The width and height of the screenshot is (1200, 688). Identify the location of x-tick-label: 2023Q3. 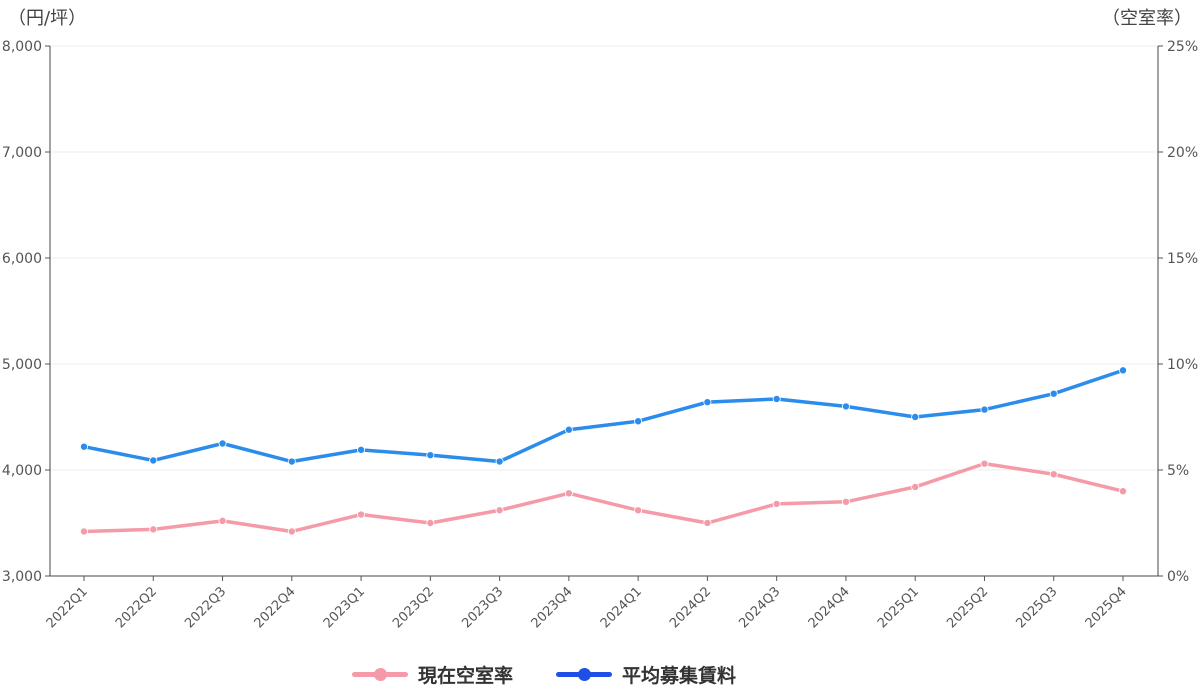
(482, 607).